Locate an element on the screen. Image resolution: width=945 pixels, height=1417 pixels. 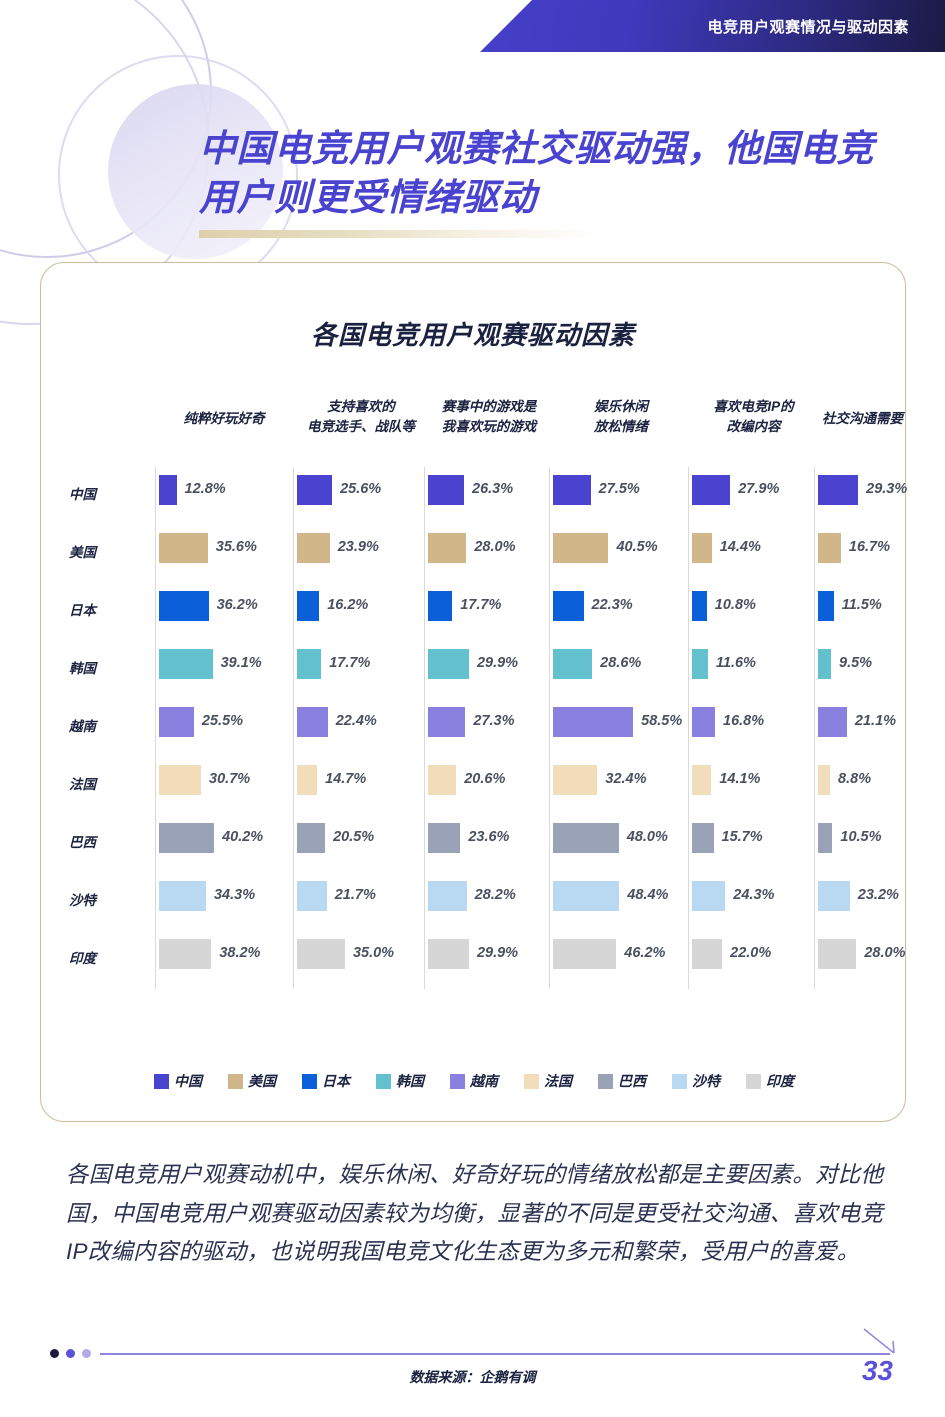
column-header-line: 我喜欢玩的游戏 is located at coordinates (489, 426).